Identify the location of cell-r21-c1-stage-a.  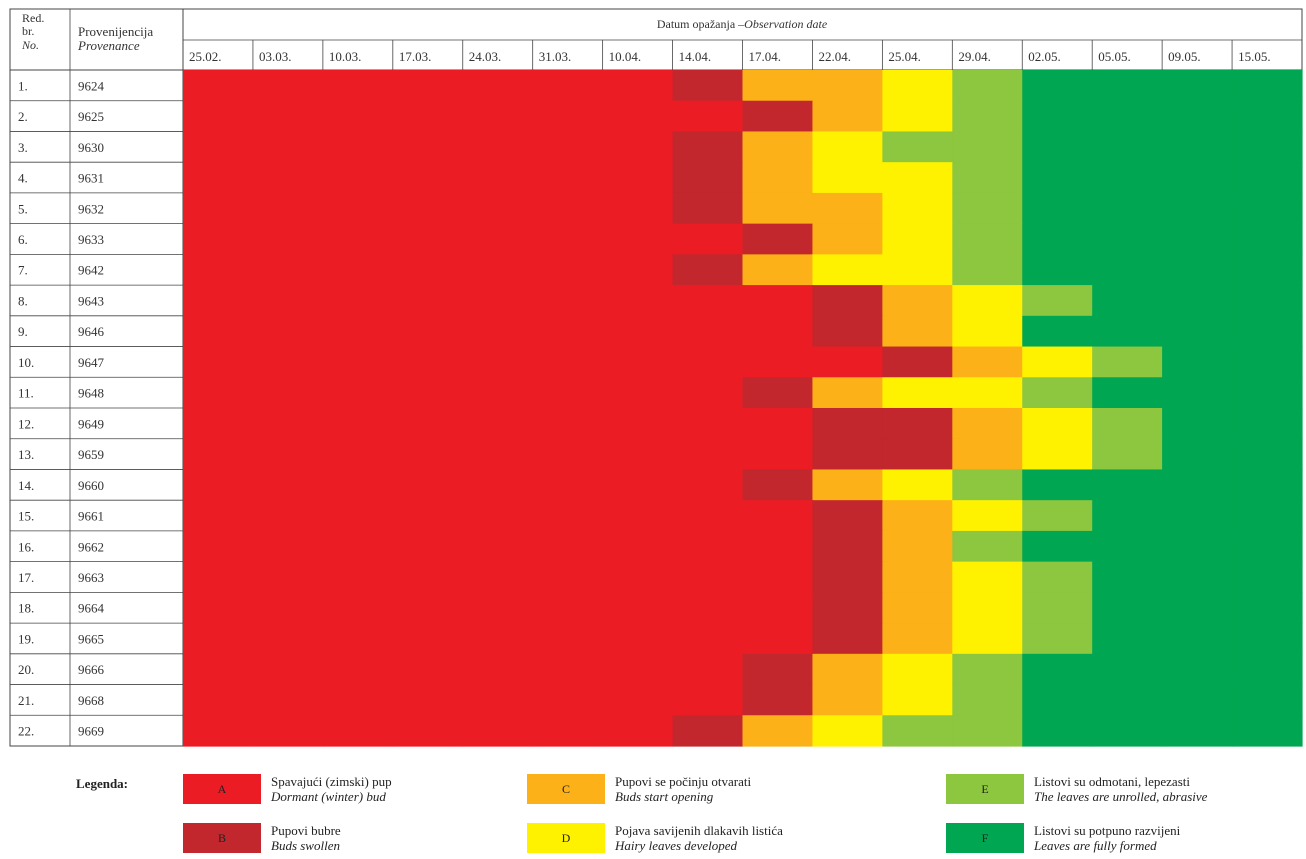
(218, 700).